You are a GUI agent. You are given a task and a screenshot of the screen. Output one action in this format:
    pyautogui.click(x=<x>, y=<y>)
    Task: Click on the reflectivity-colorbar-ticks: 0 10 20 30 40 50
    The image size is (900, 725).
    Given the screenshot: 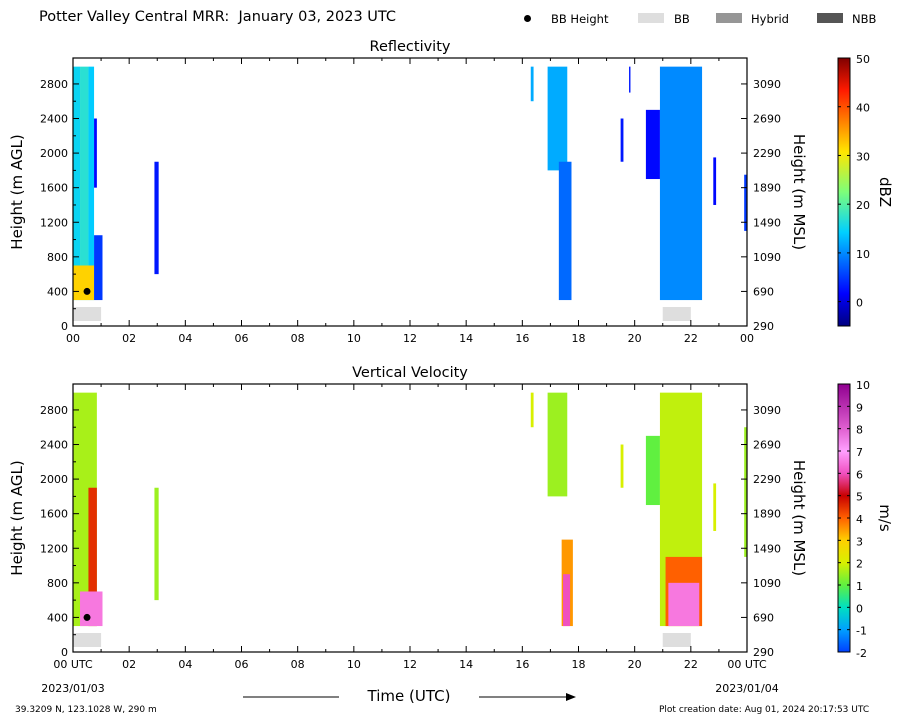 What is the action you would take?
    pyautogui.click(x=854, y=181)
    